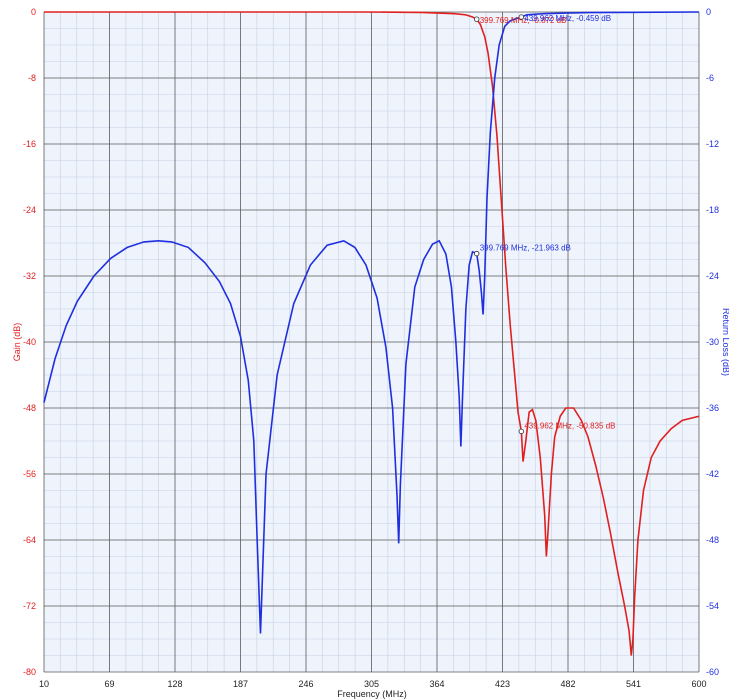 The width and height of the screenshot is (729, 700). Describe the element at coordinates (29, 144) in the screenshot. I see `left-tick-label: -16` at that location.